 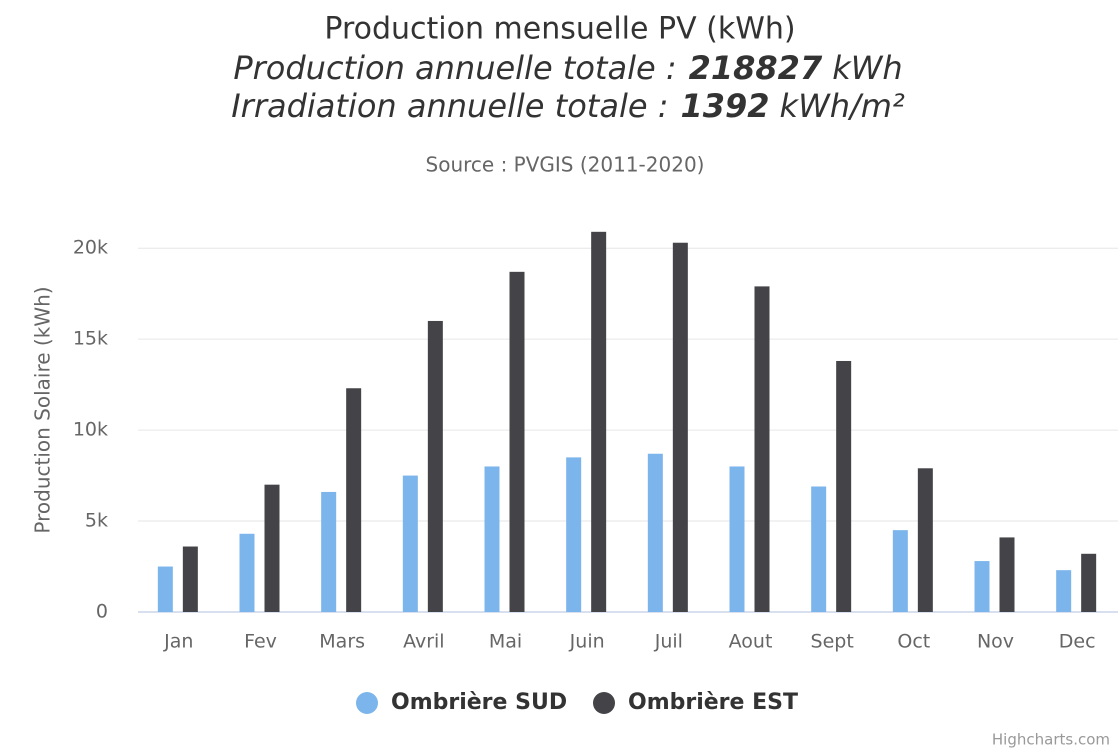 I want to click on x-tick-label: Mai, so click(x=505, y=642).